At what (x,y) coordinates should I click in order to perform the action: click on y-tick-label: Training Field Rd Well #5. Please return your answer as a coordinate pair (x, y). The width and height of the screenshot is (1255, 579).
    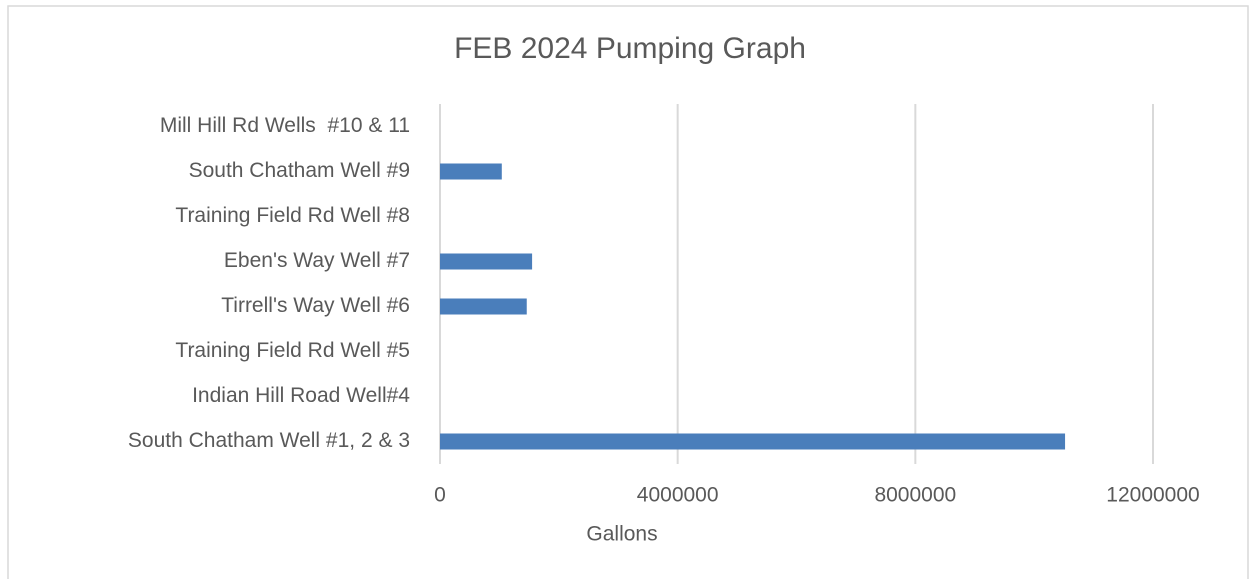
    Looking at the image, I should click on (292, 350).